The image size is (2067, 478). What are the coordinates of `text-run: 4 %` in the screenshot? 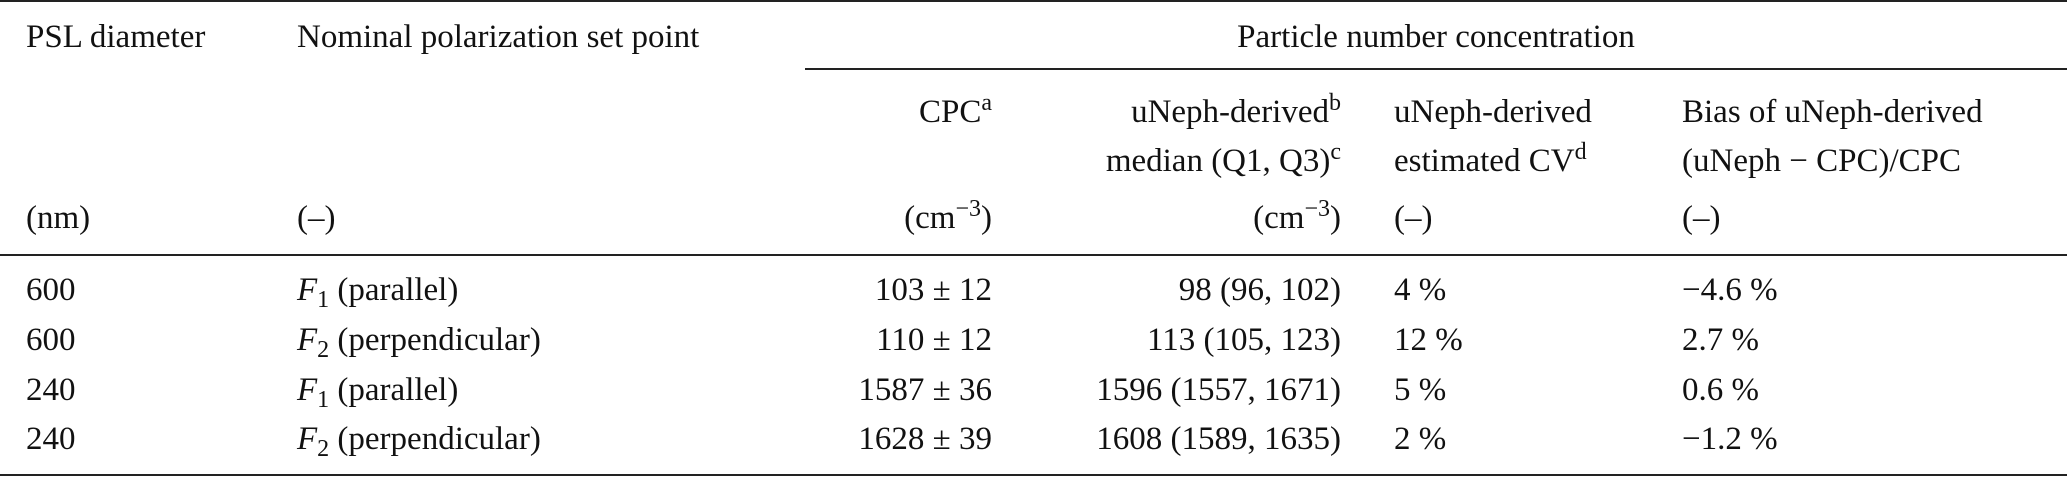 It's located at (1420, 290).